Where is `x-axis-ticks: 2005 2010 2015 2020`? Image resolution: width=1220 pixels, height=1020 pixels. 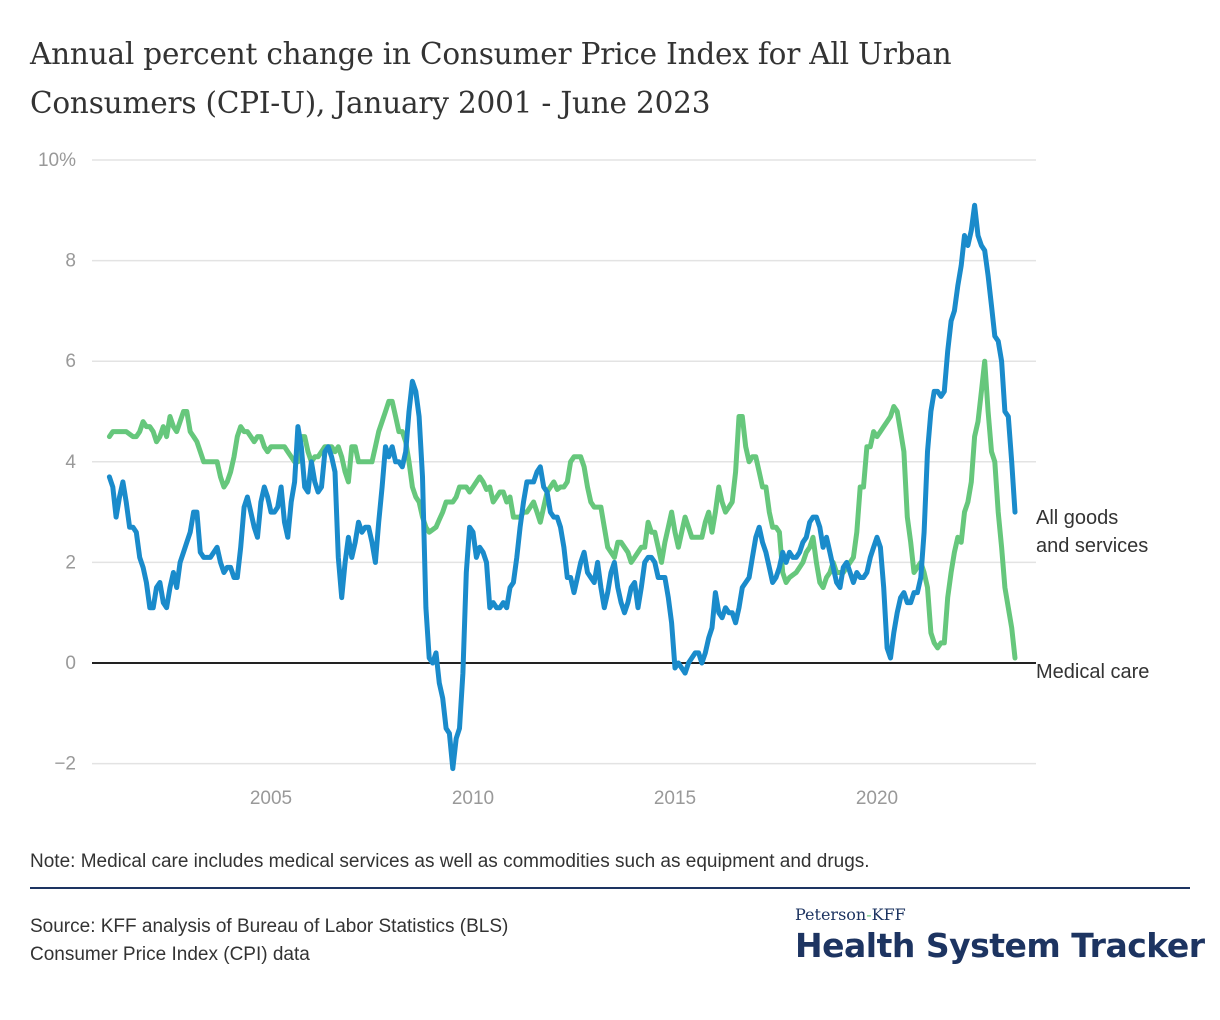
x-axis-ticks: 2005 2010 2015 2020 is located at coordinates (574, 798).